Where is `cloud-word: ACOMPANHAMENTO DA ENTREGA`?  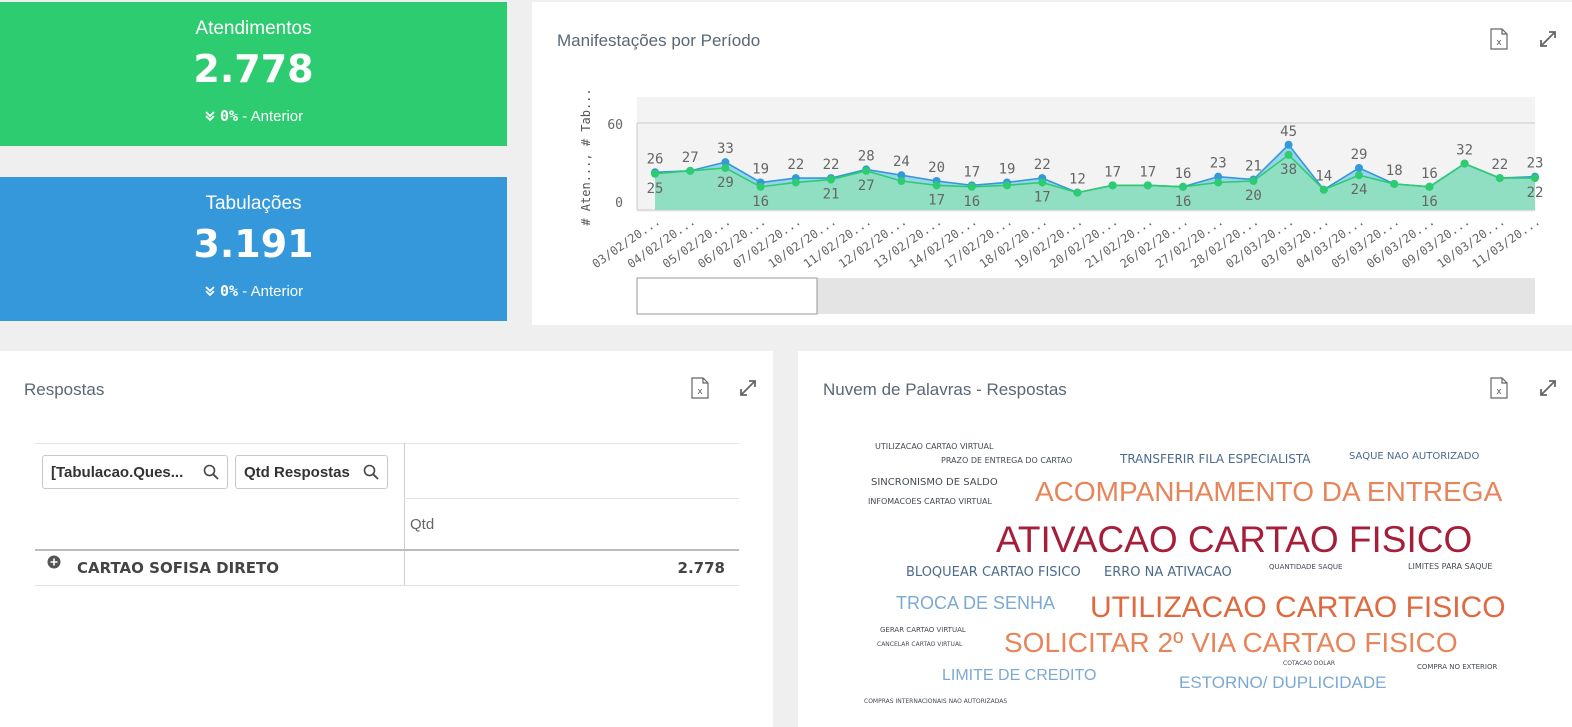
cloud-word: ACOMPANHAMENTO DA ENTREGA is located at coordinates (1269, 491).